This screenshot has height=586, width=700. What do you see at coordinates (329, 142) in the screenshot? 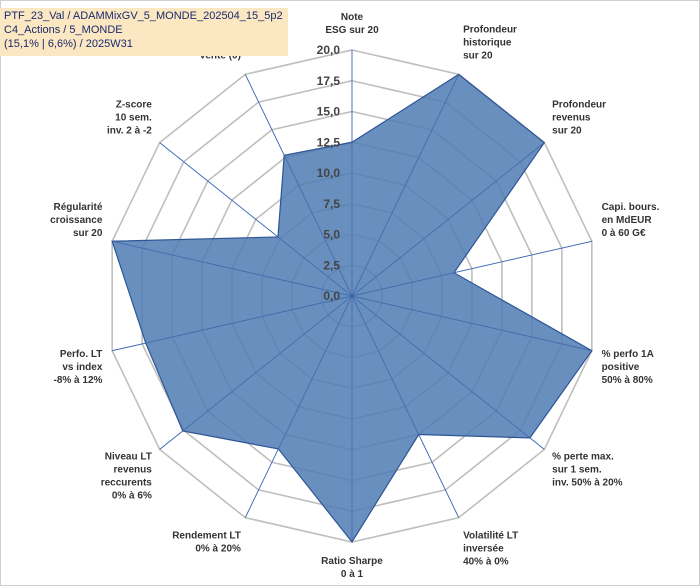
I see `radial-tick-label: 12,5` at bounding box center [329, 142].